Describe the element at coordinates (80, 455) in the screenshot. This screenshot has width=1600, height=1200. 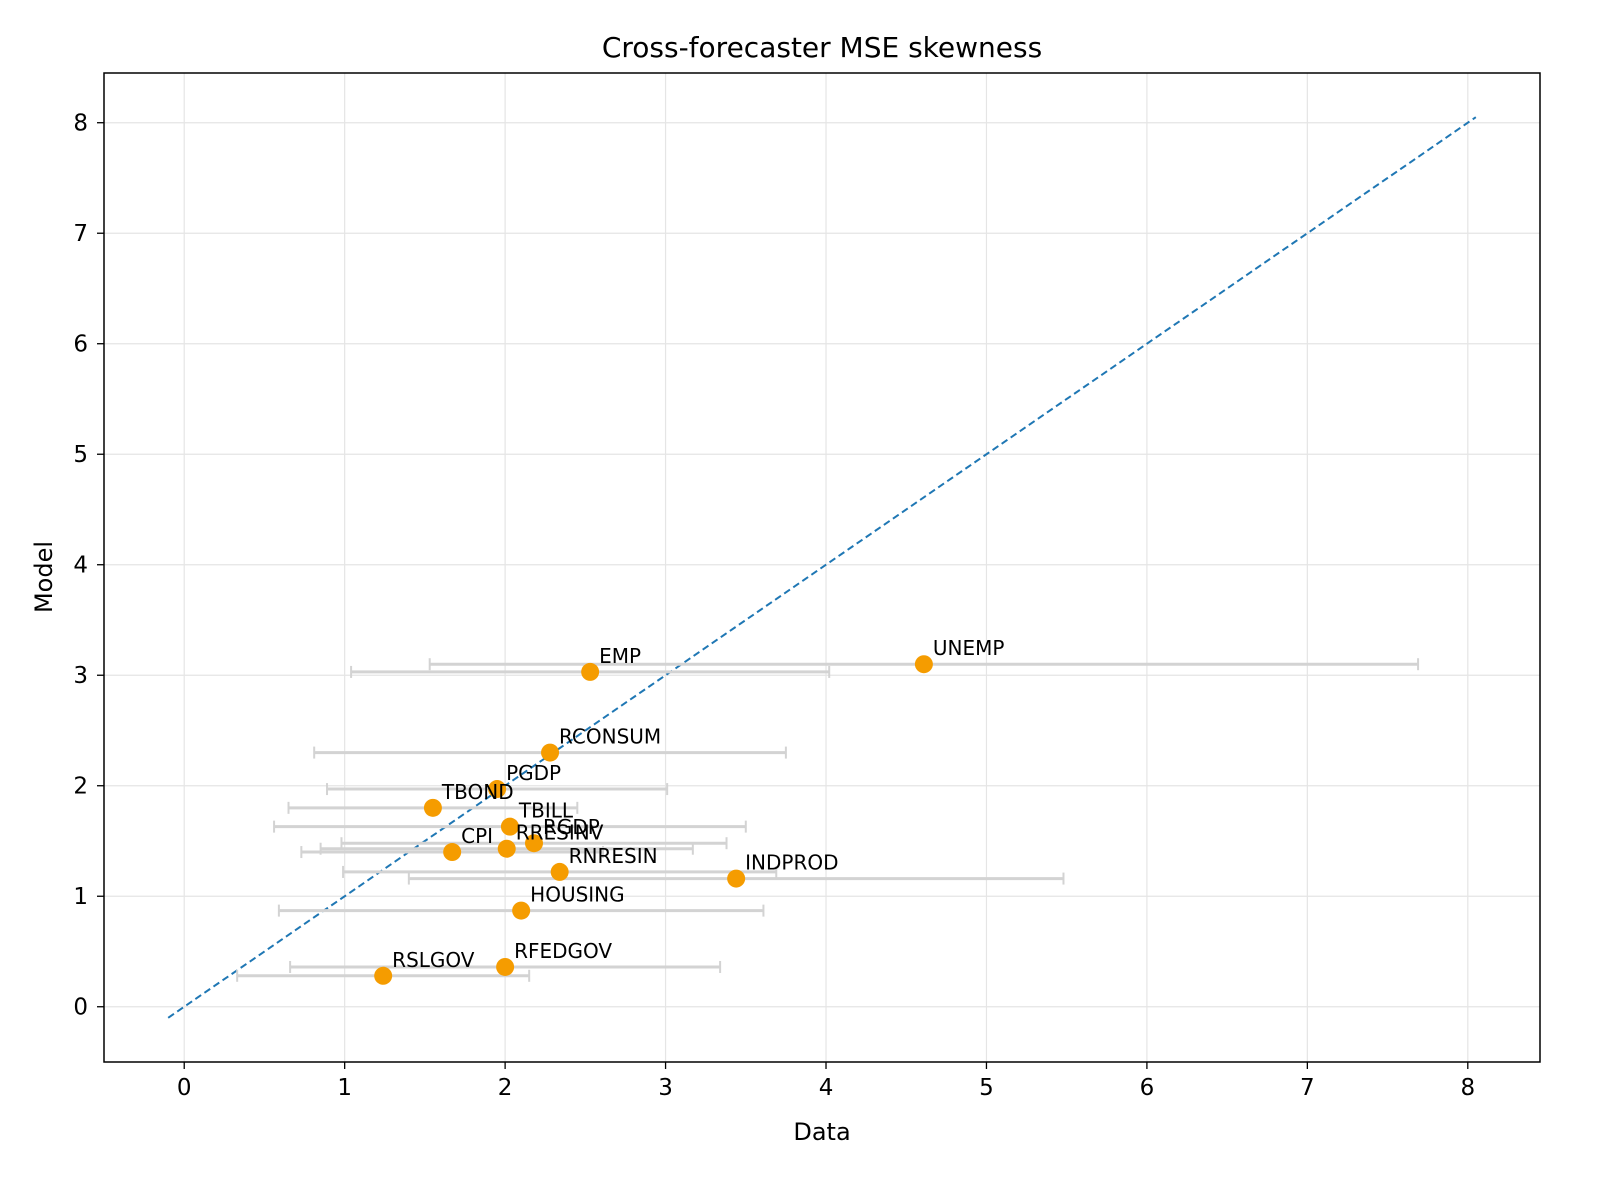
I see `y-tick-label: 5` at that location.